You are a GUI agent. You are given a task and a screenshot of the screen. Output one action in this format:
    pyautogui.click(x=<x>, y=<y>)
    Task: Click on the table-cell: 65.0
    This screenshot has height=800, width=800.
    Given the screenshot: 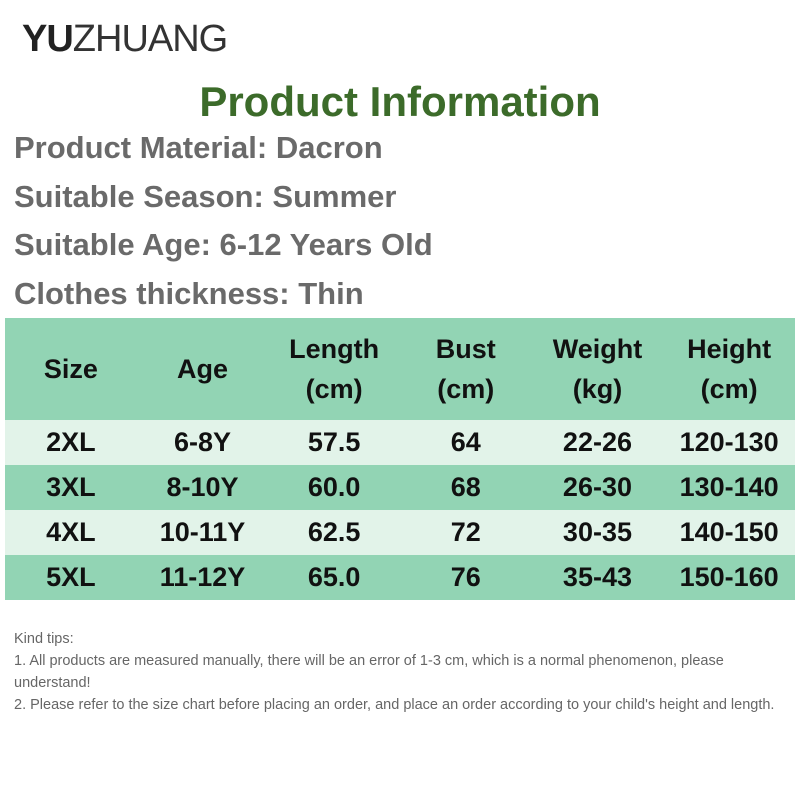 What is the action you would take?
    pyautogui.click(x=334, y=577)
    